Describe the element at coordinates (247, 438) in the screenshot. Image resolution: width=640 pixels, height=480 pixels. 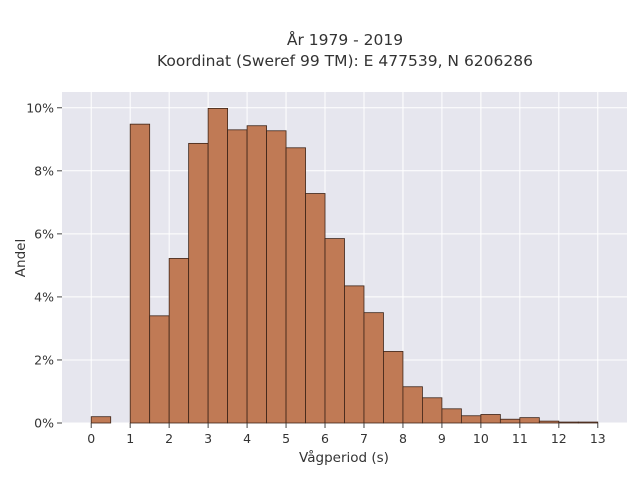
I see `x-tick-label: 4` at that location.